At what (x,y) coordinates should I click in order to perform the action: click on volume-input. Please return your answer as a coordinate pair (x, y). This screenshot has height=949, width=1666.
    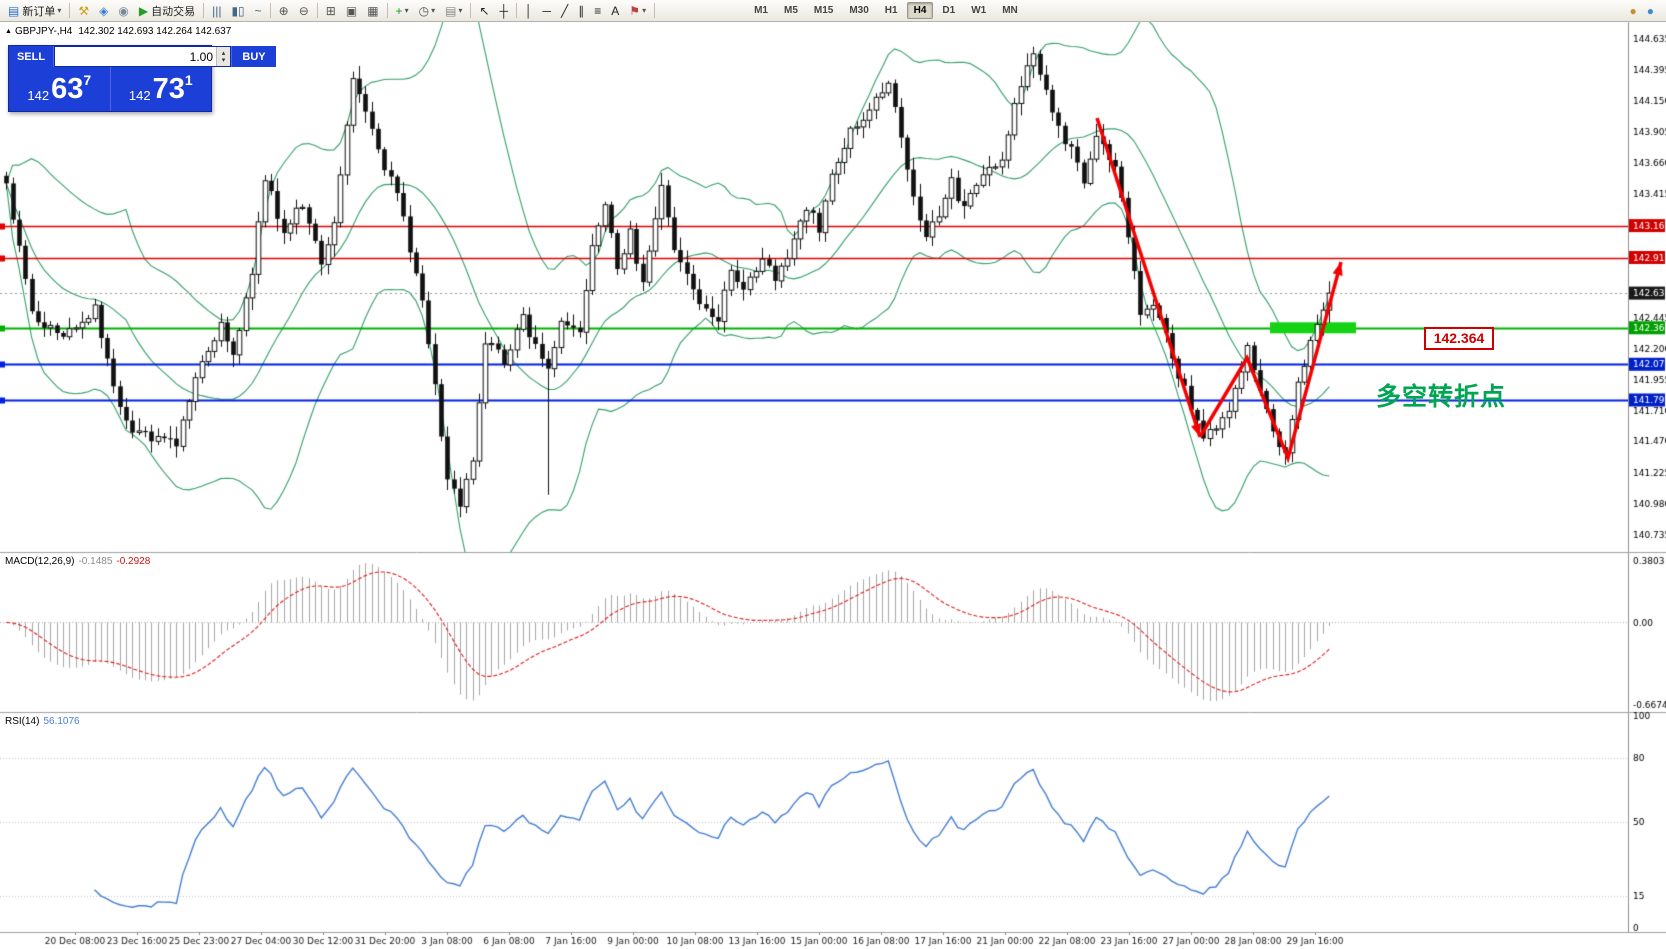
    Looking at the image, I should click on (135, 56).